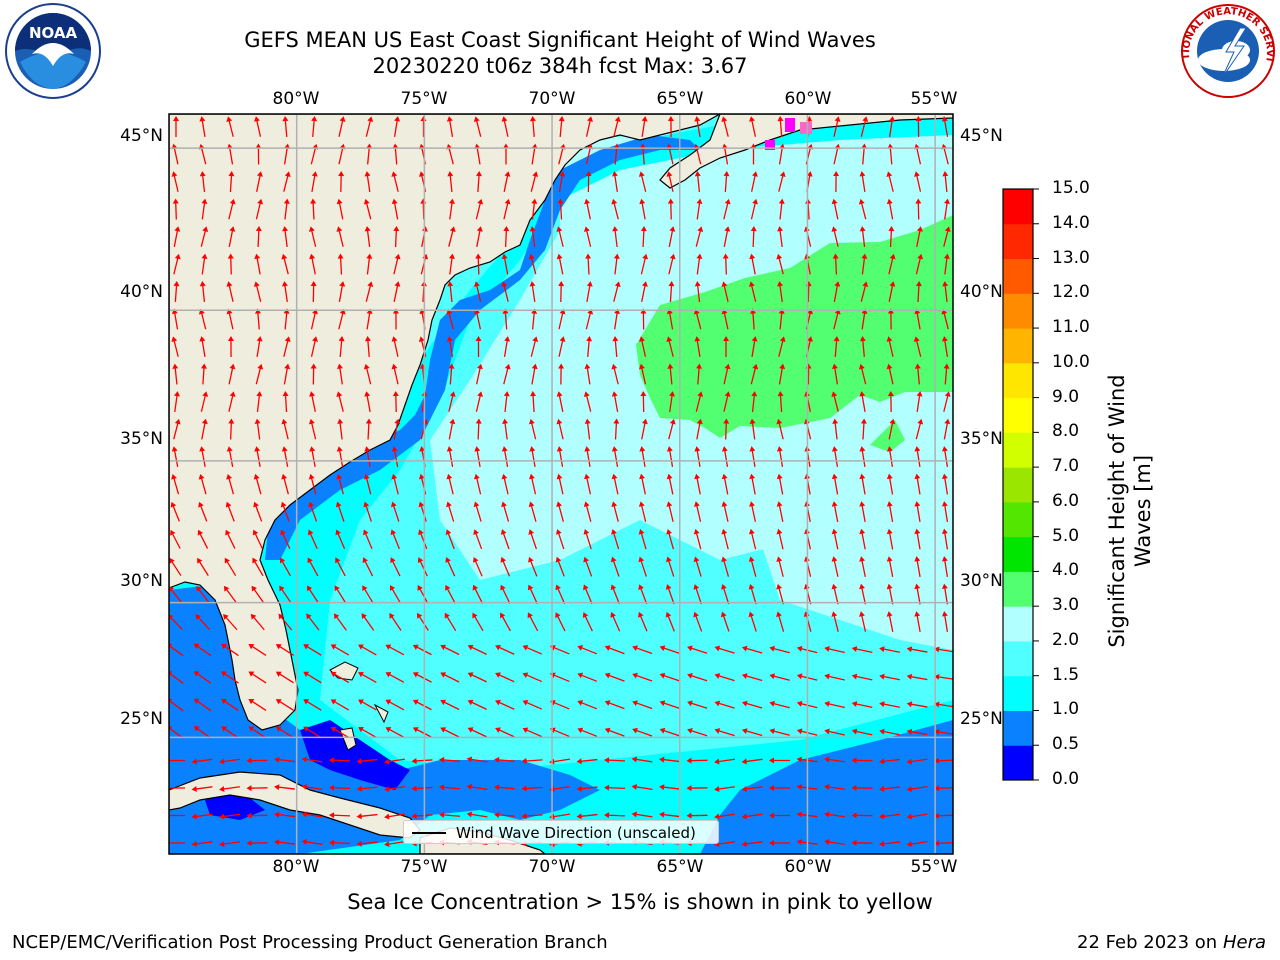 The width and height of the screenshot is (1280, 960). Describe the element at coordinates (1171, 942) in the screenshot. I see `footer-date: 22 Feb 2023 on Hera` at that location.